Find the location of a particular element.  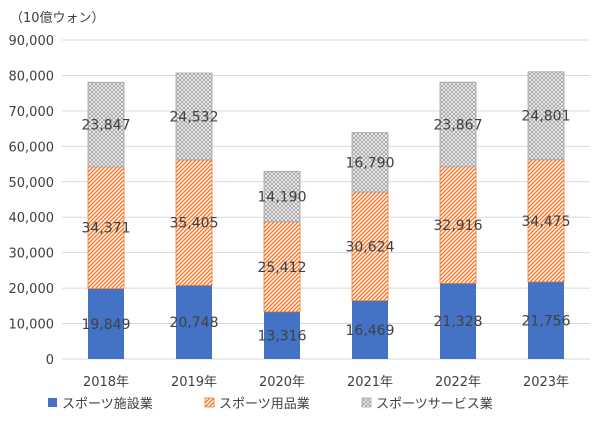

data-label: 20,748 is located at coordinates (194, 323).